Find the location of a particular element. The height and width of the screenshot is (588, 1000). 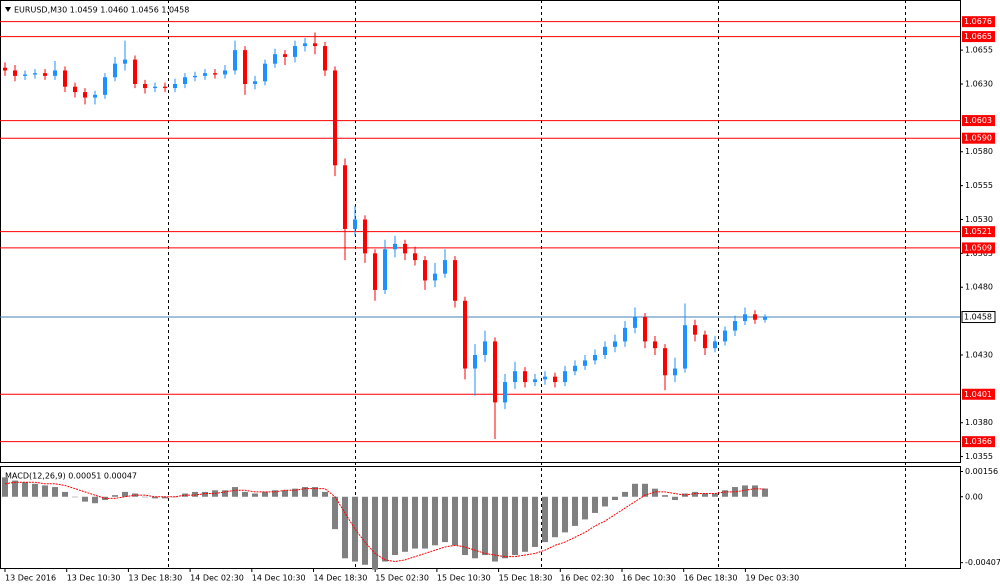

macd-signal is located at coordinates (385, 522).